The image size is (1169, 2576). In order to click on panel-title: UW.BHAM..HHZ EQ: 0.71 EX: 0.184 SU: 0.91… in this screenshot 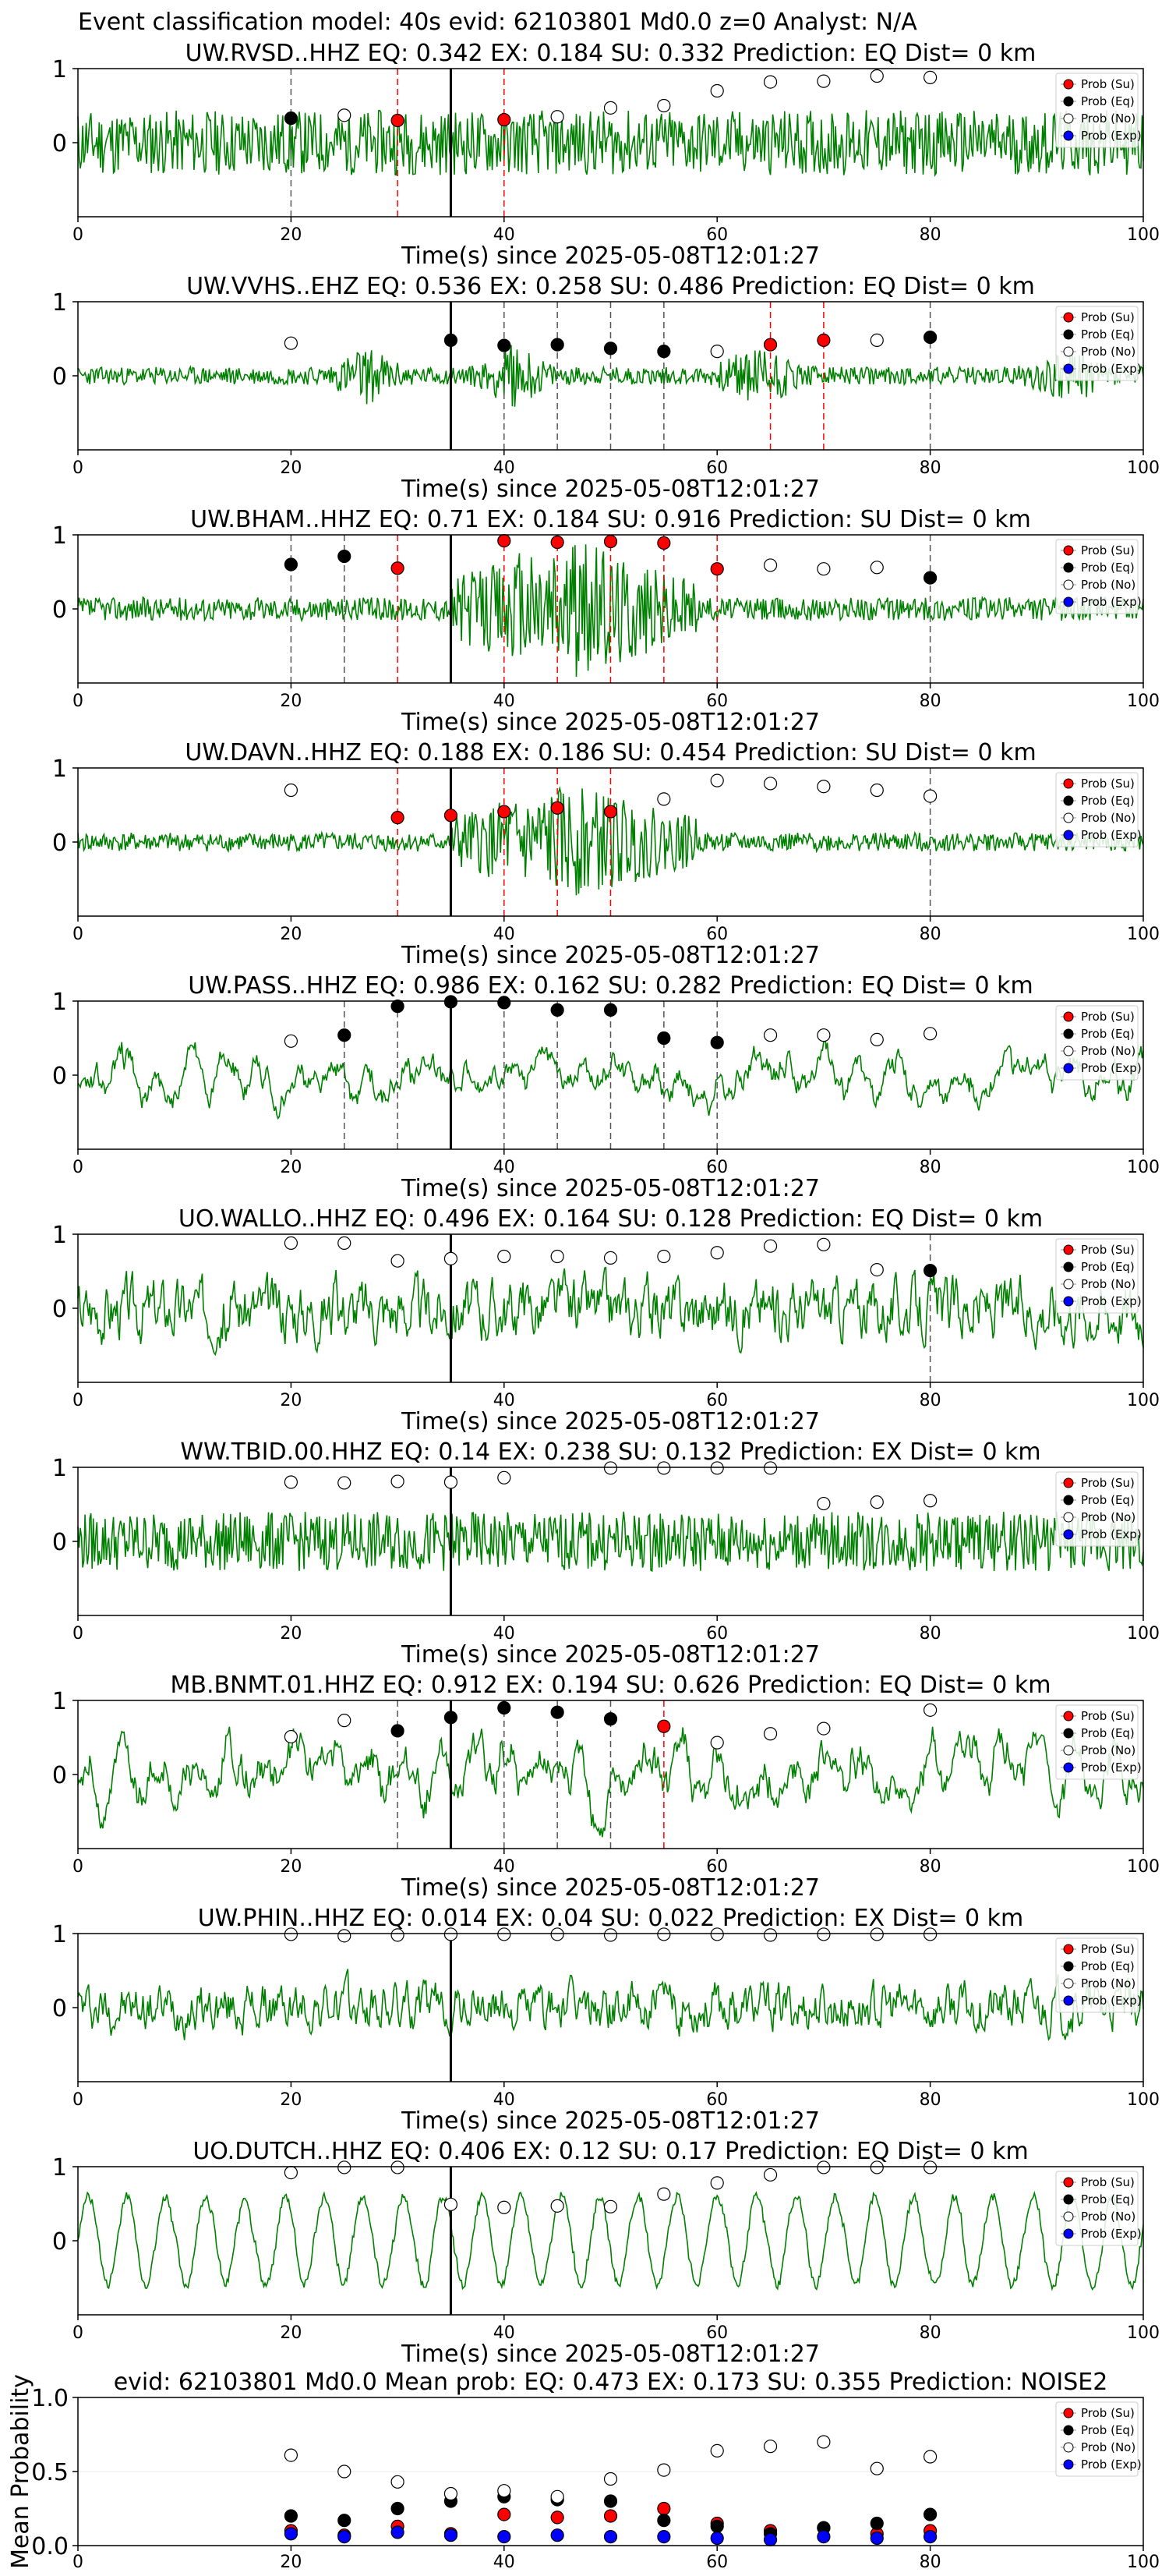, I will do `click(610, 519)`.